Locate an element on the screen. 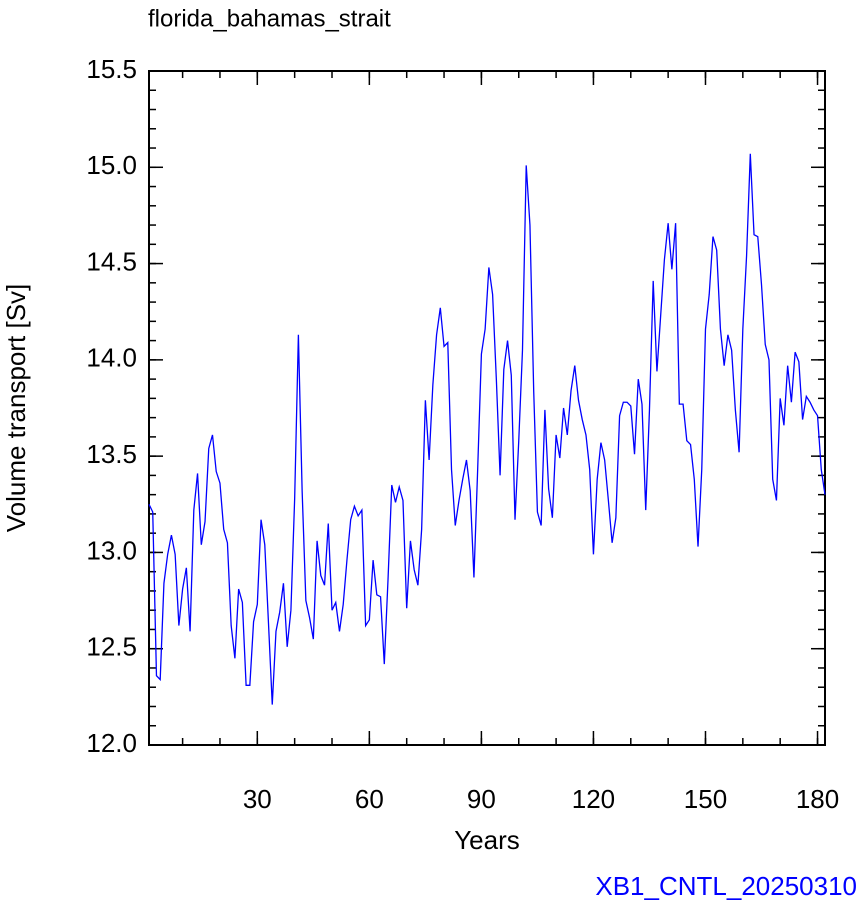 Image resolution: width=863 pixels, height=911 pixels. y-tick-label: 13.5 is located at coordinates (111, 454).